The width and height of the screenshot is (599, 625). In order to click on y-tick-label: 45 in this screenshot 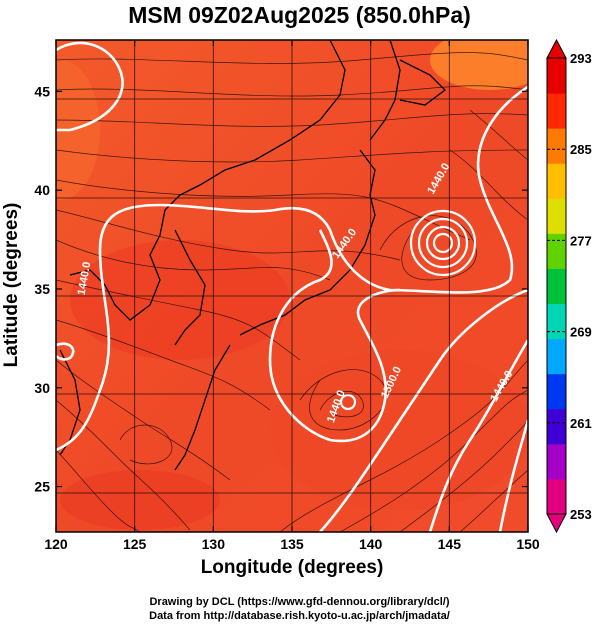, I will do `click(42, 91)`.